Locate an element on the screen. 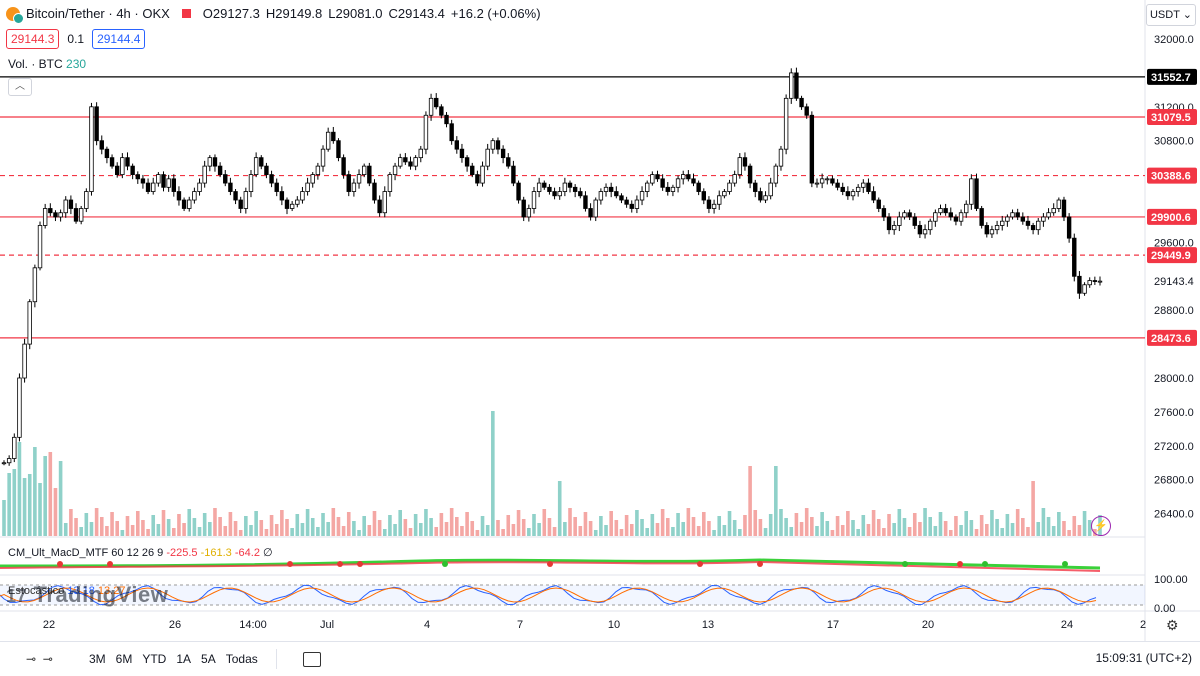 The width and height of the screenshot is (1200, 676). range-ytd: YTD is located at coordinates (154, 659).